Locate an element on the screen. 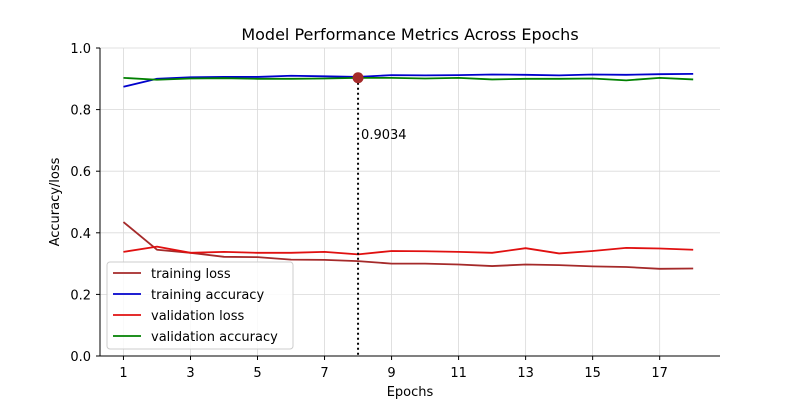 The height and width of the screenshot is (400, 800). y-tick-label: 1.0 is located at coordinates (80, 49).